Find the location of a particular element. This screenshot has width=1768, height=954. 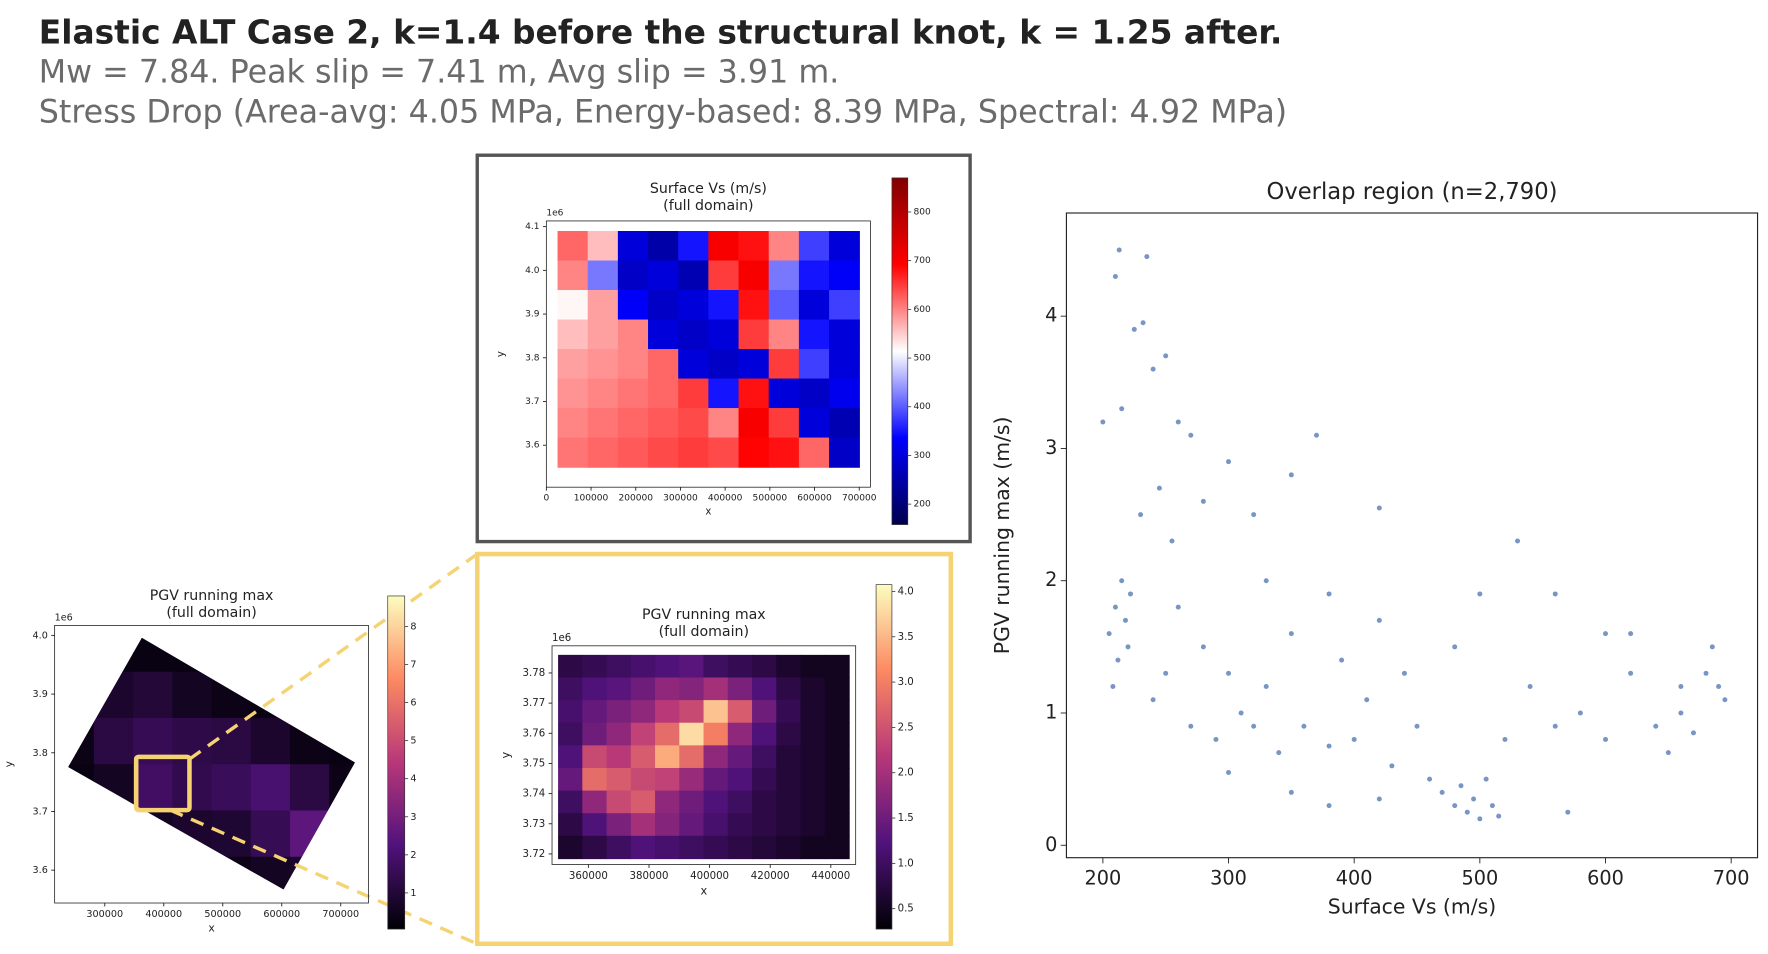

y-tick-label: 4.0 is located at coordinates (532, 271).